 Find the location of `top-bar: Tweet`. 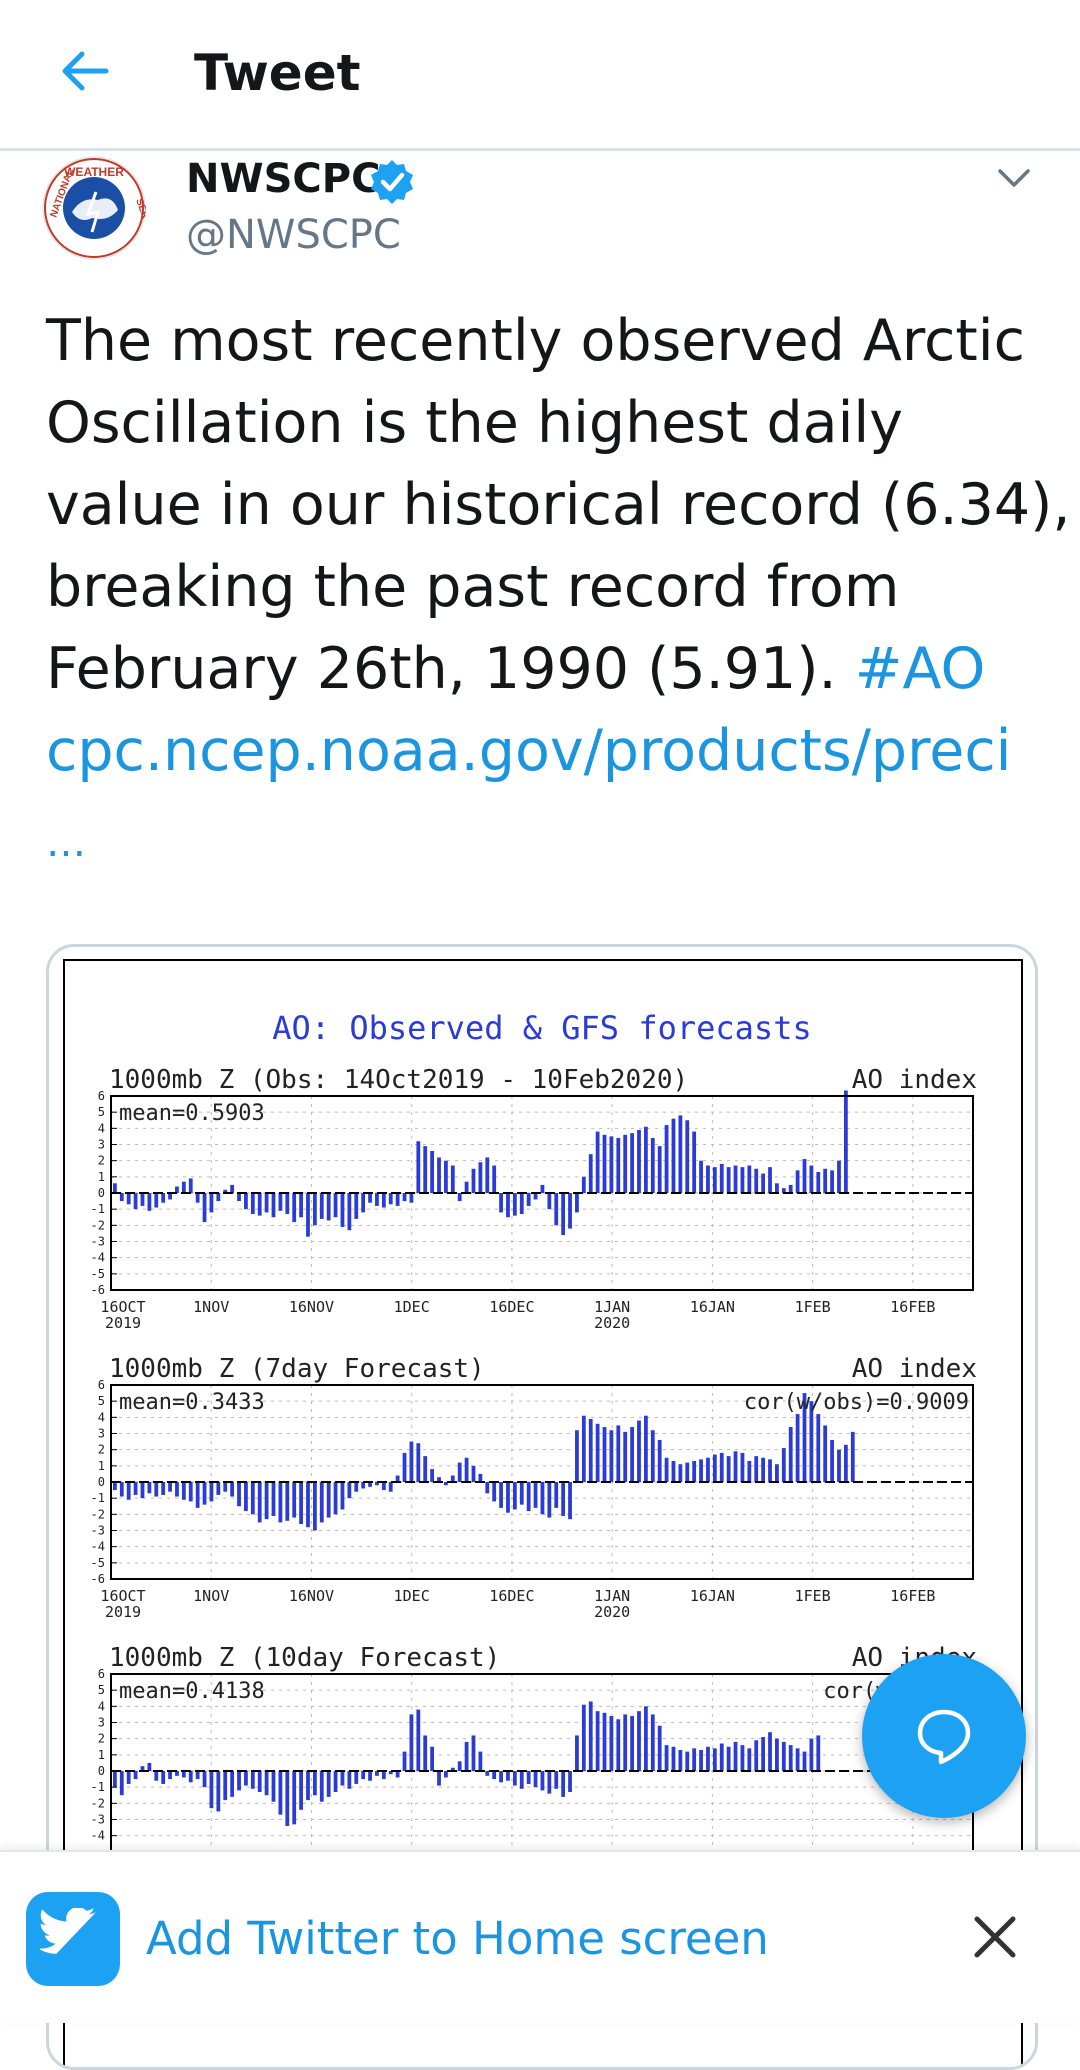

top-bar: Tweet is located at coordinates (540, 75).